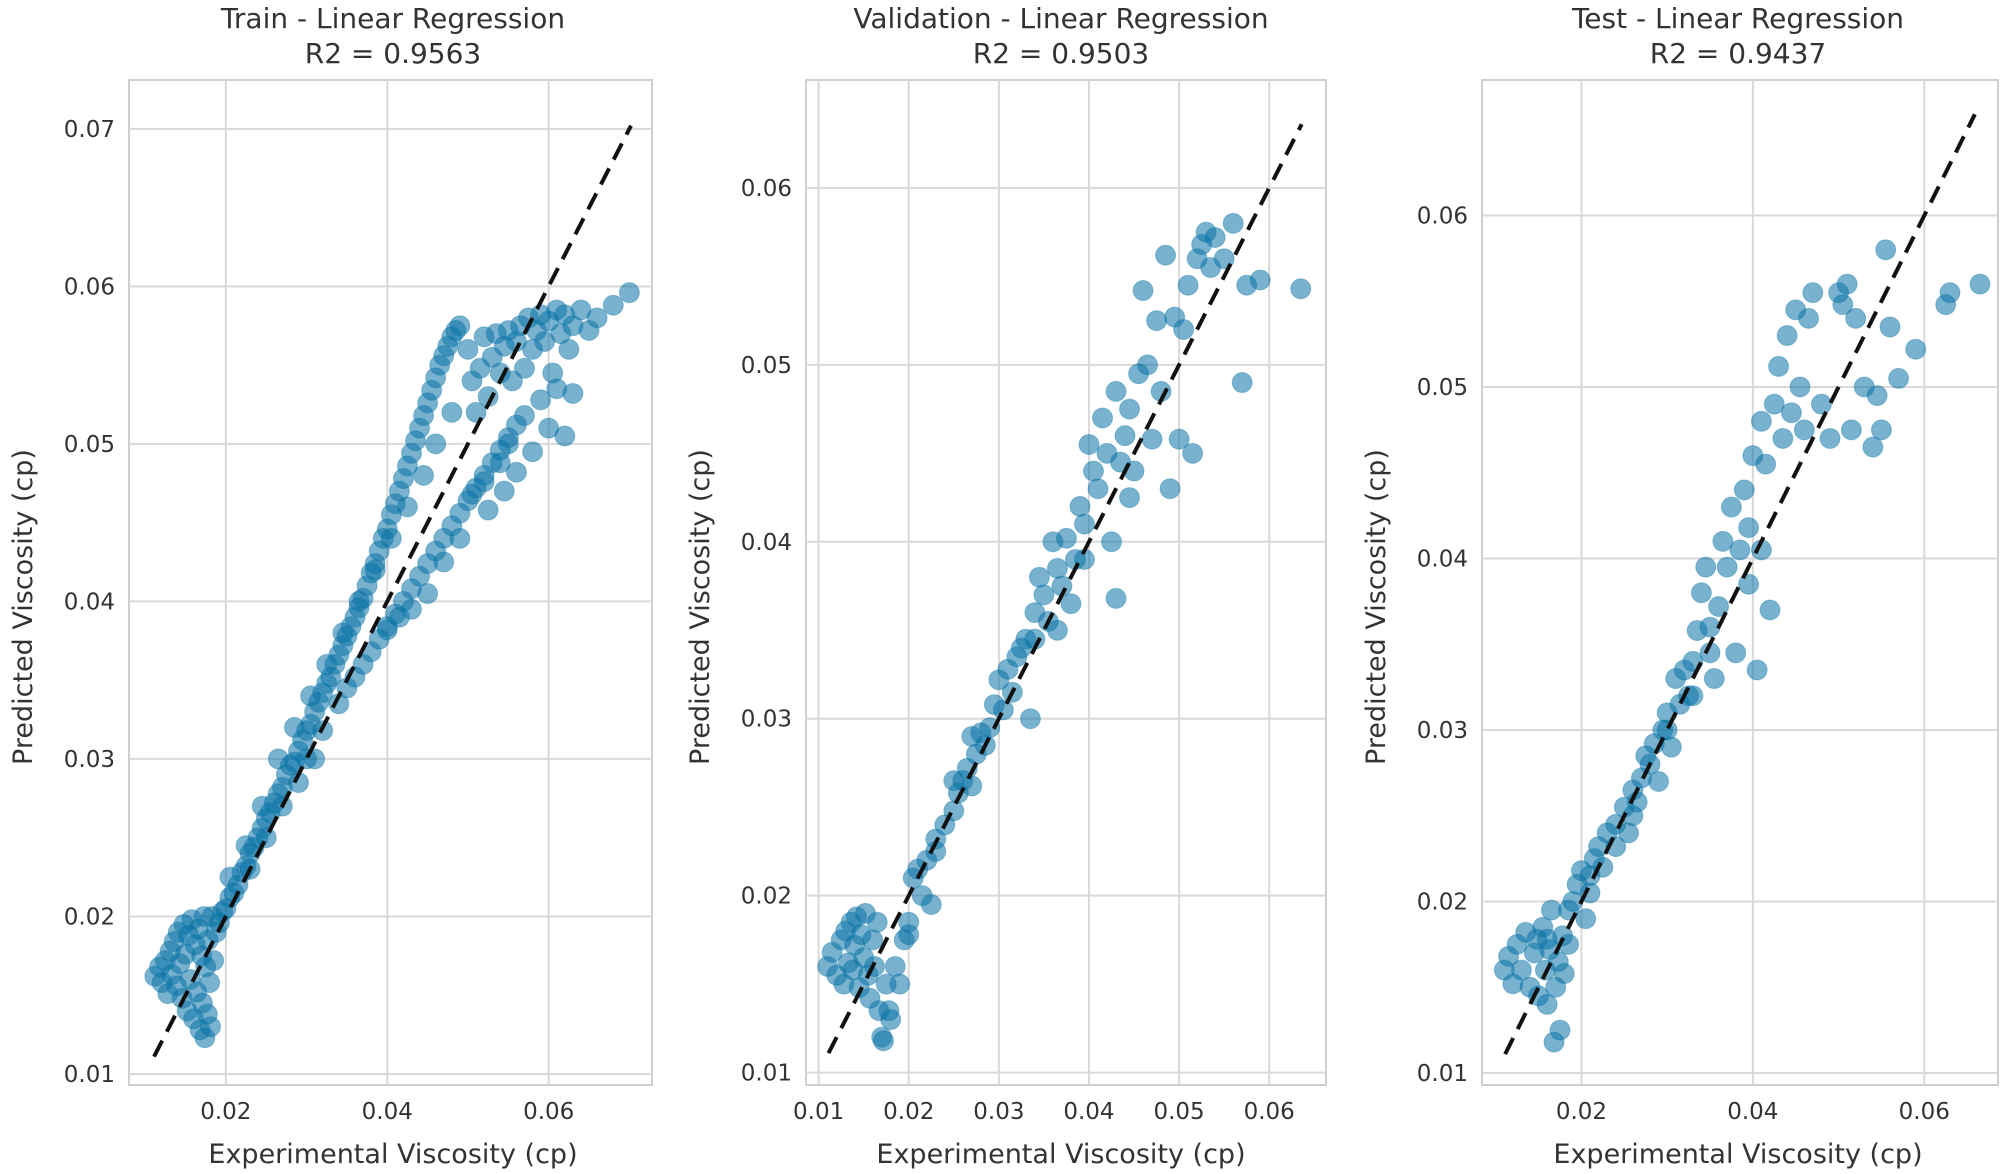 The image size is (2007, 1174). What do you see at coordinates (89, 287) in the screenshot?
I see `train-y-tick-label: 0.06` at bounding box center [89, 287].